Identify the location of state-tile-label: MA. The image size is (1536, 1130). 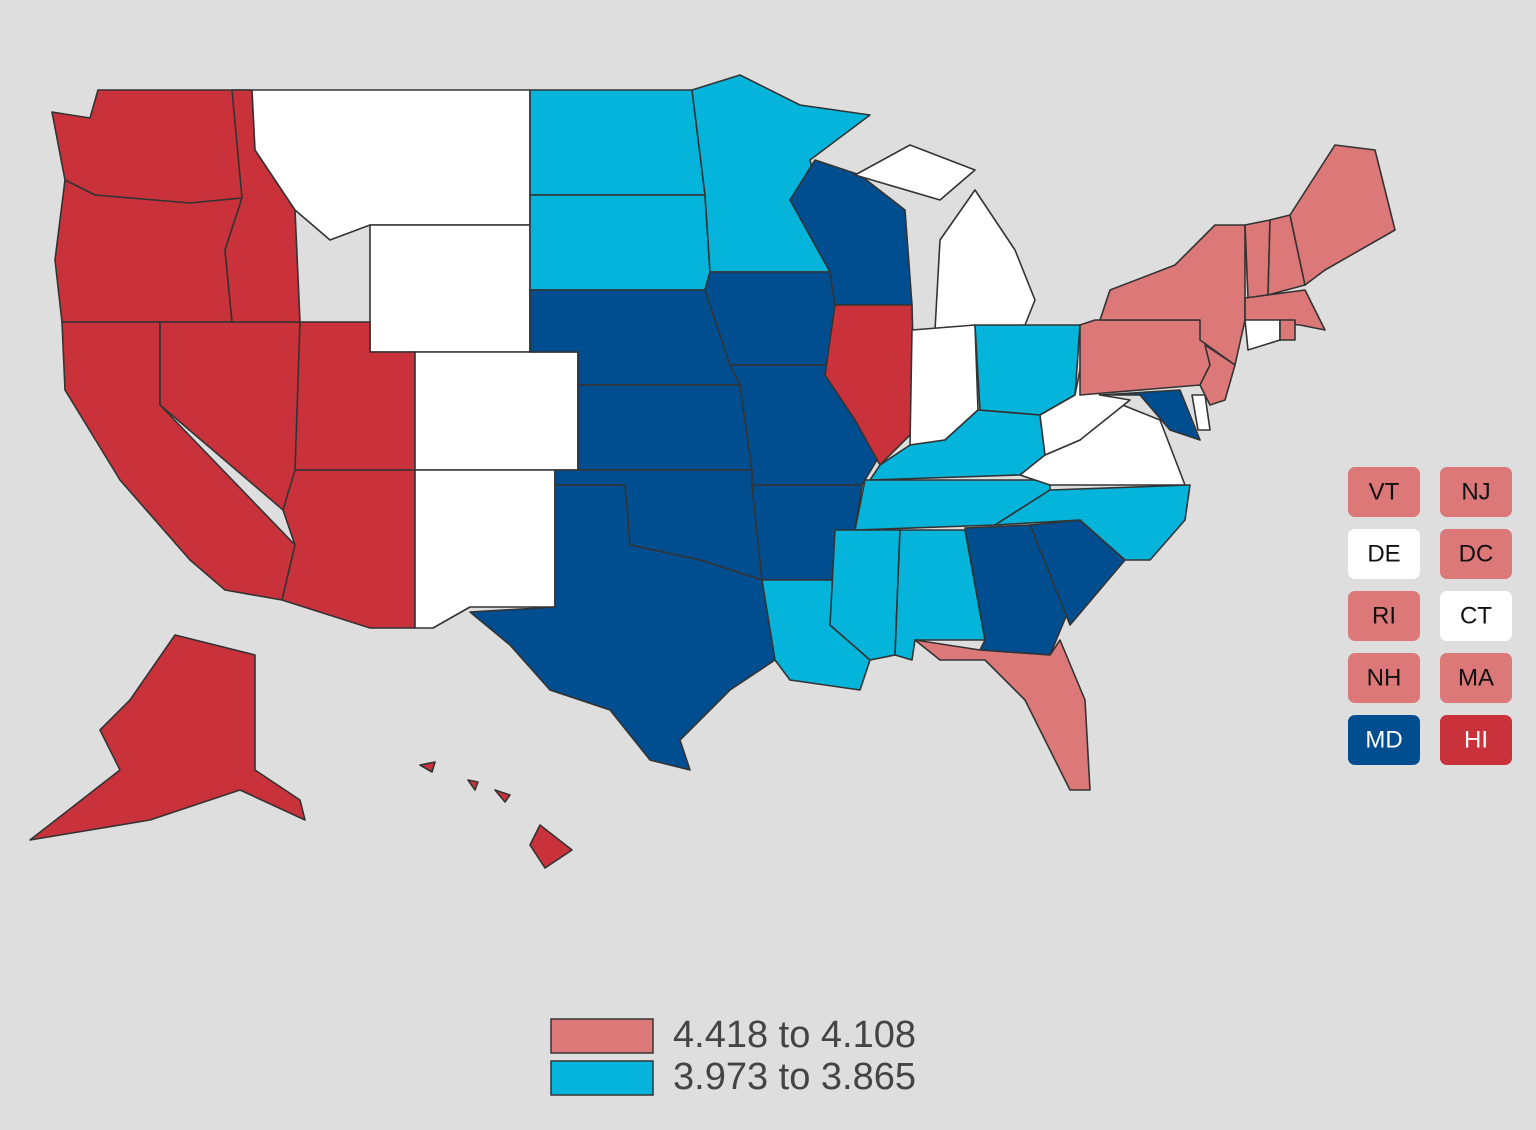
(1476, 677).